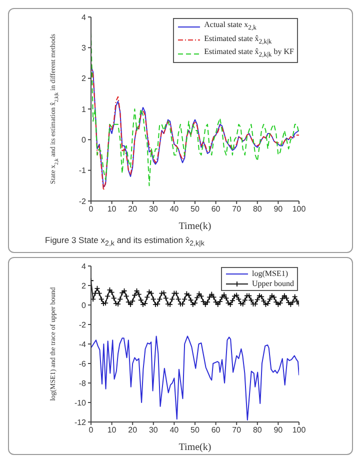 The height and width of the screenshot is (460, 361). I want to click on y-tick-label: 1, so click(84, 109).